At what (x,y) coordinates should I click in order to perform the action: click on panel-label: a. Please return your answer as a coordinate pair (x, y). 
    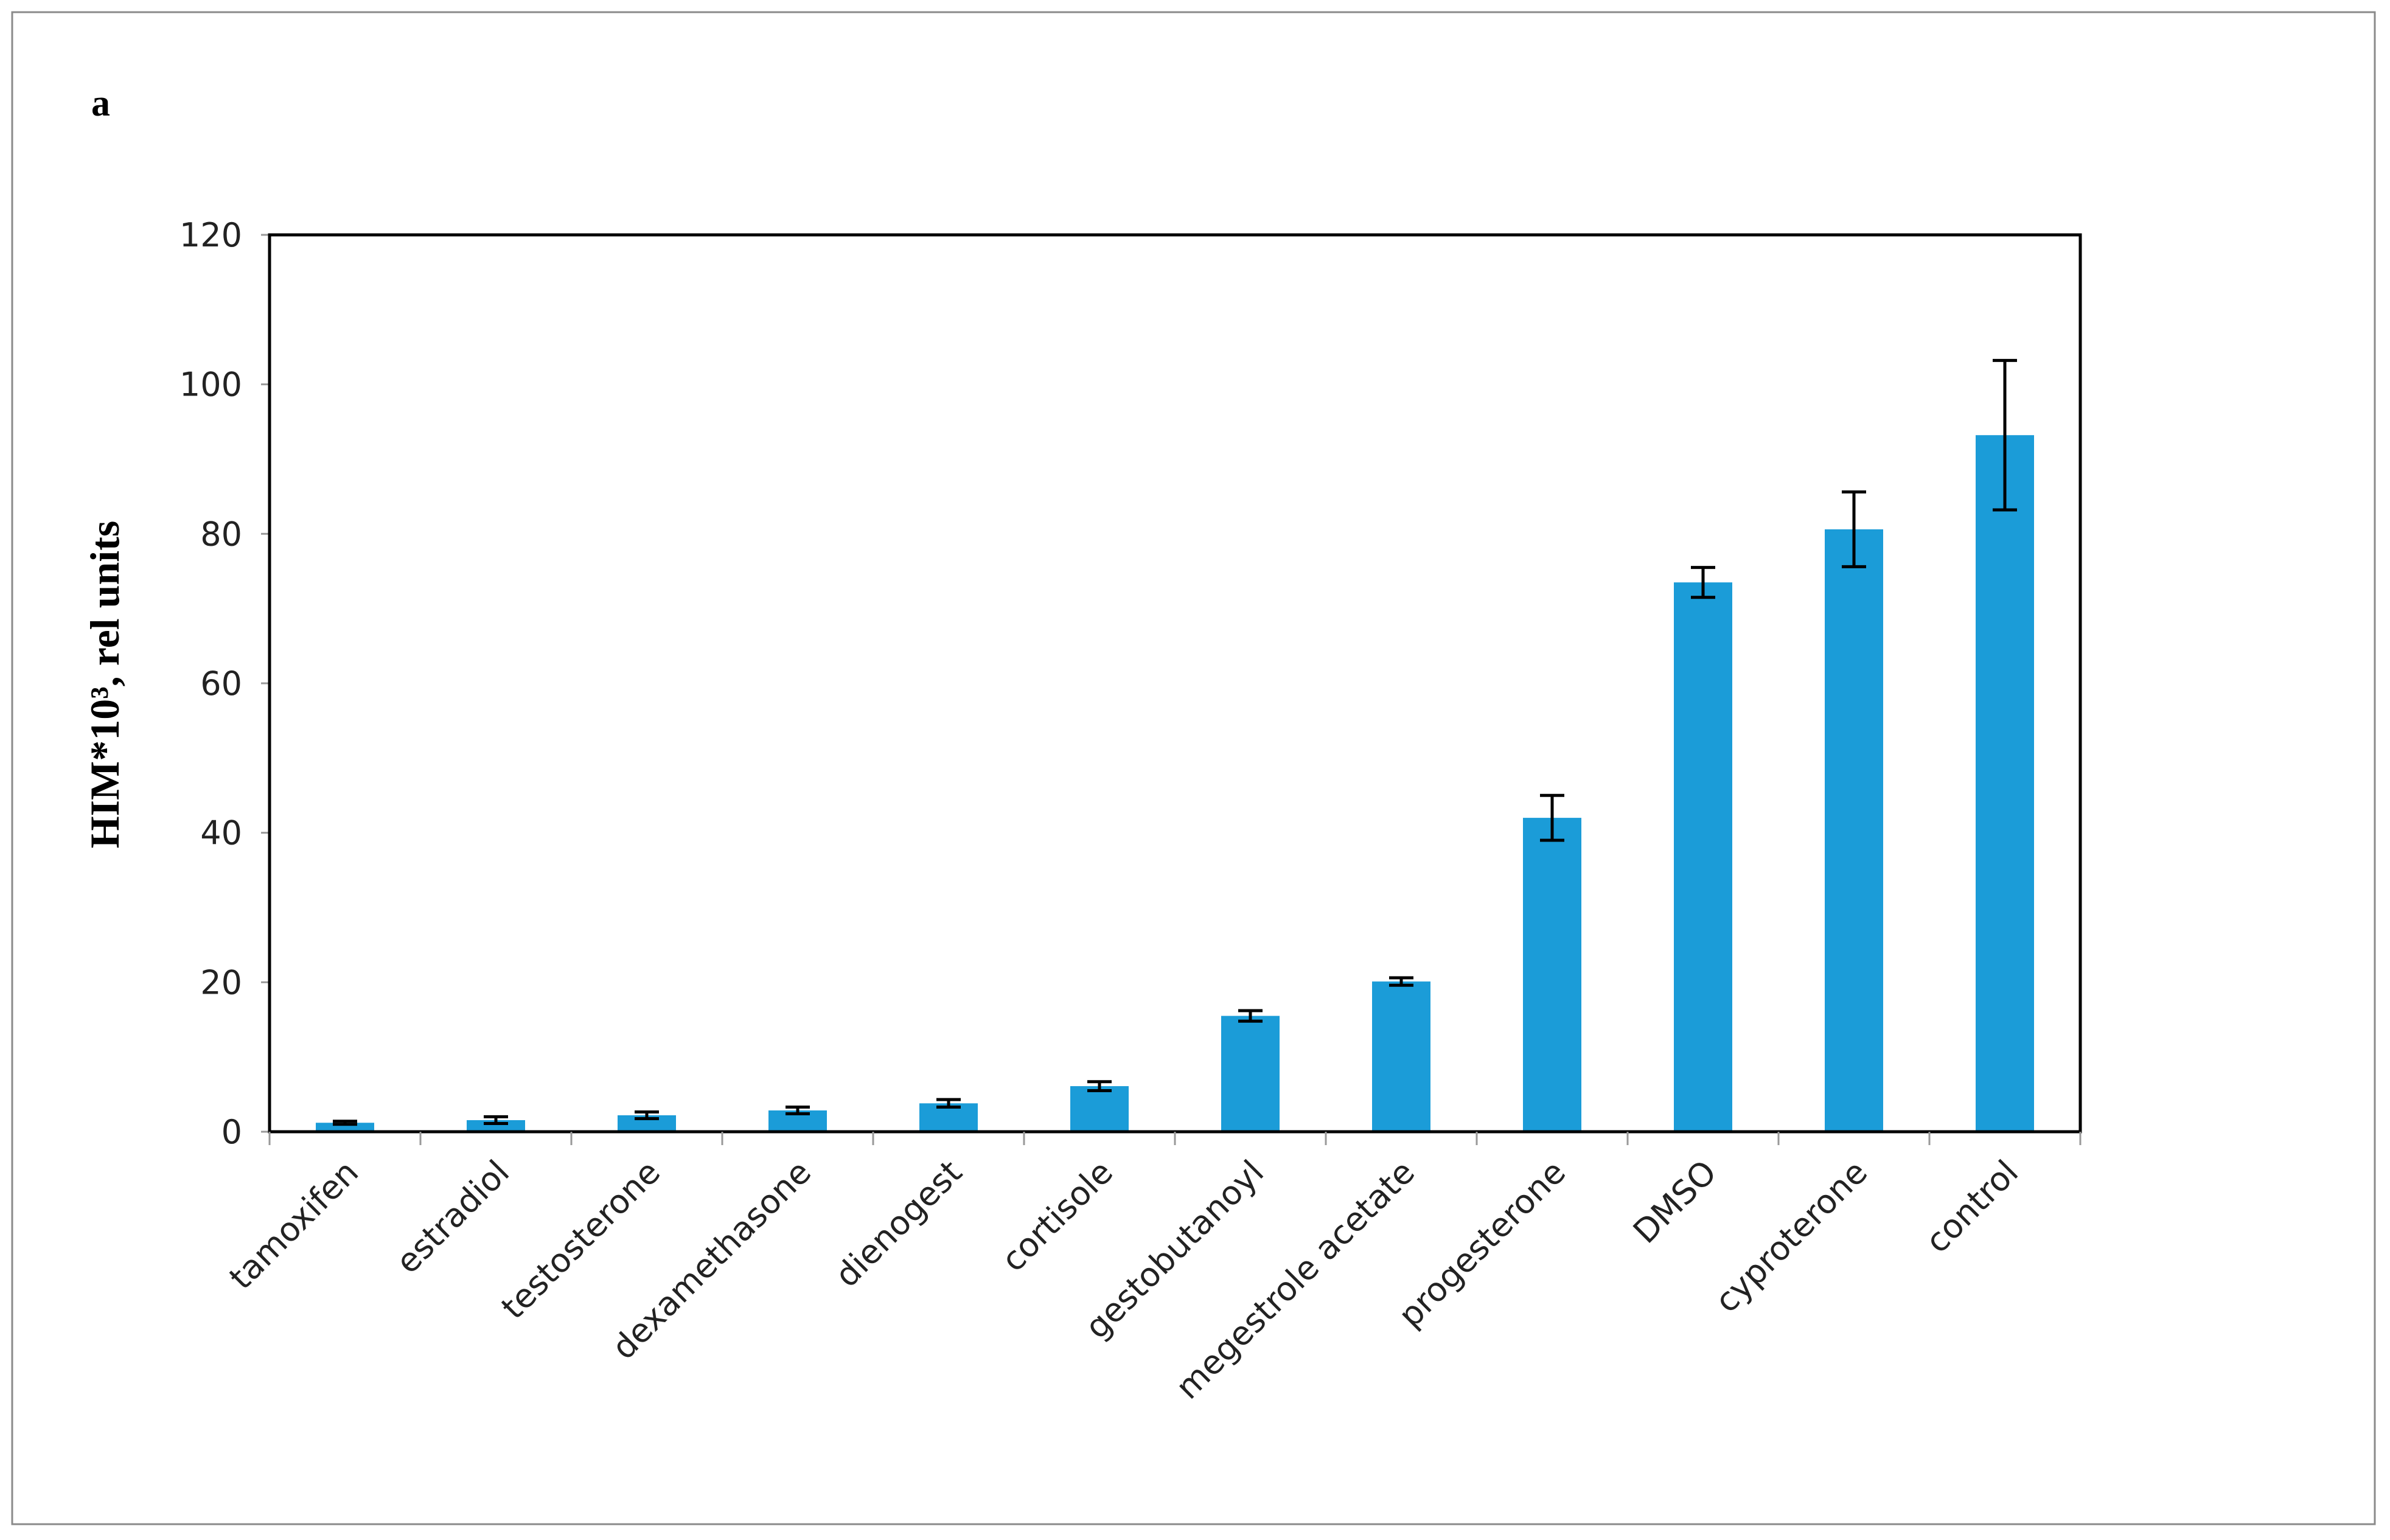
    Looking at the image, I should click on (100, 103).